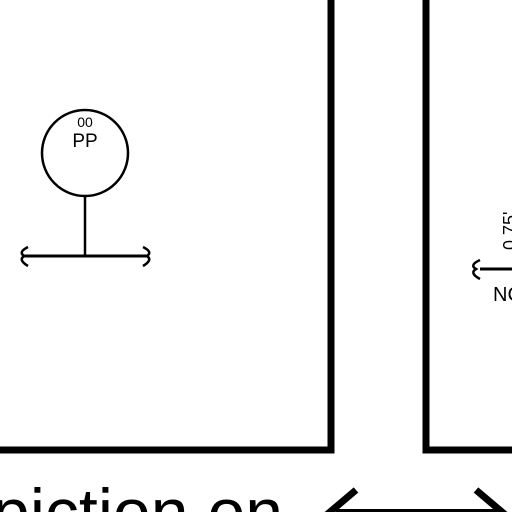 The image size is (512, 512). I want to click on base-left-bracket, so click(24, 256).